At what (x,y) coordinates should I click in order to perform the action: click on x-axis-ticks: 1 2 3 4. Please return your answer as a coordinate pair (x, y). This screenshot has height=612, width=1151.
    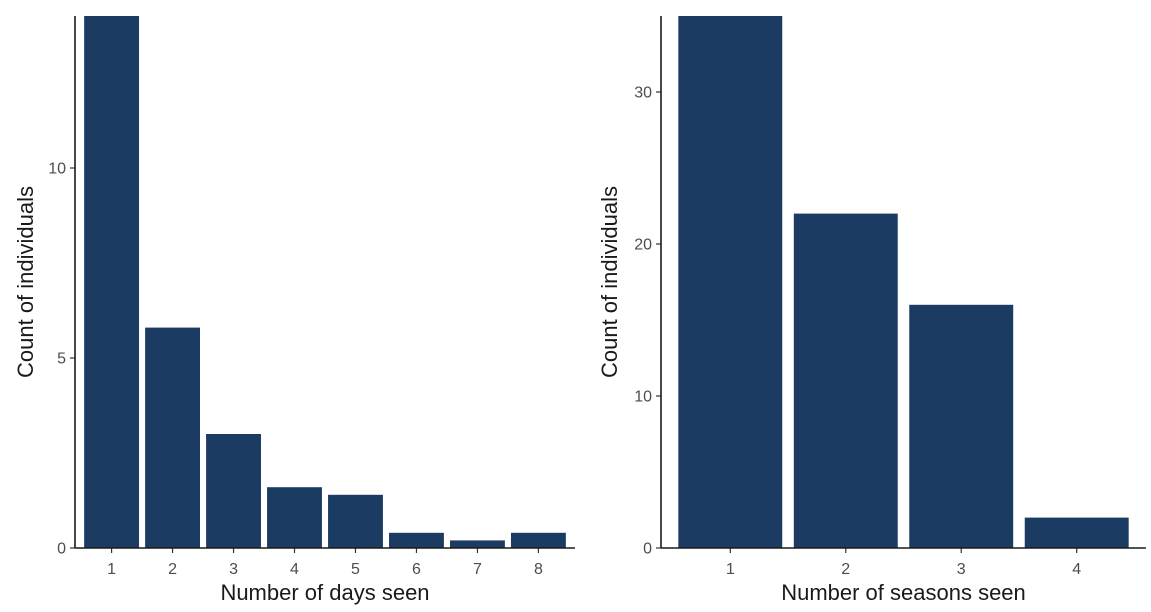
    Looking at the image, I should click on (903, 563).